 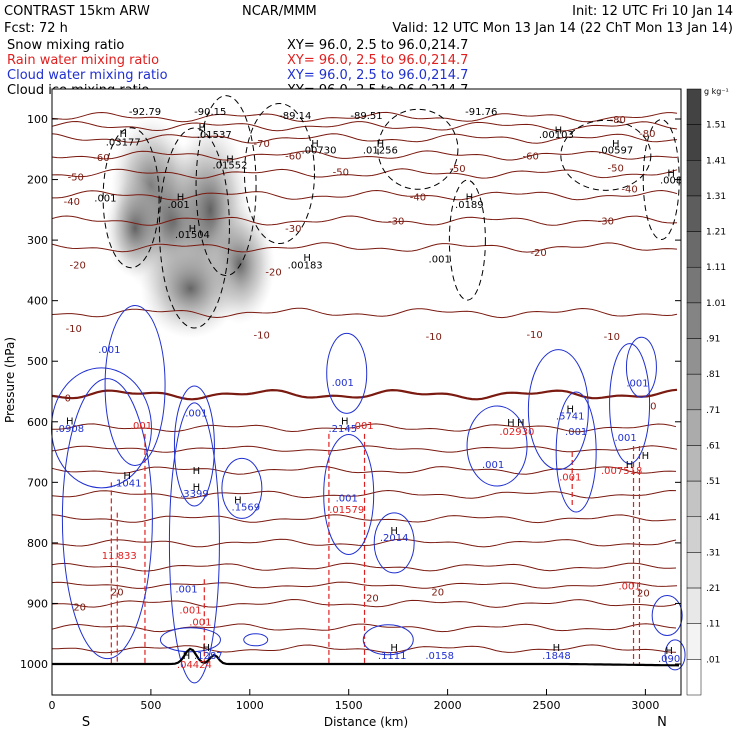 What do you see at coordinates (439, 656) in the screenshot?
I see `cloud-label: .0158` at bounding box center [439, 656].